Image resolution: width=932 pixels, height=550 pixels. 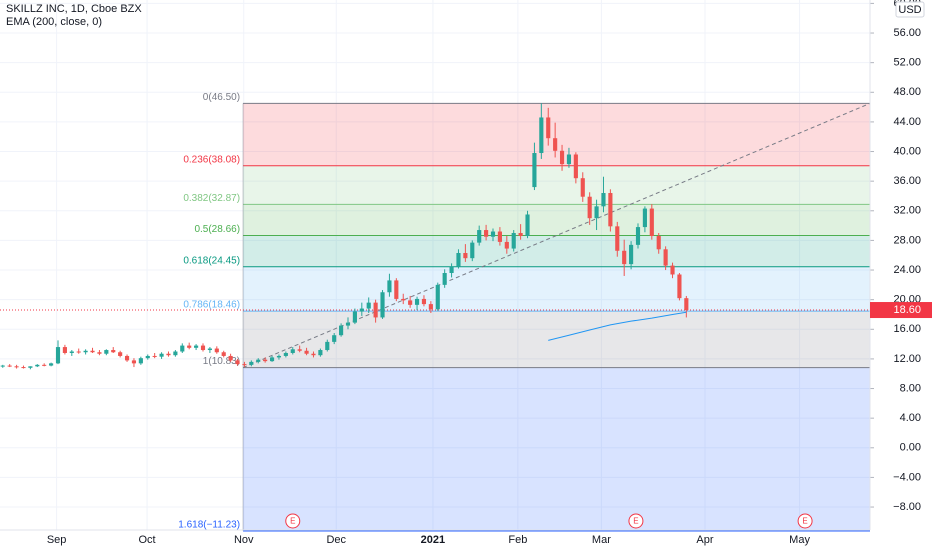 What do you see at coordinates (907, 270) in the screenshot?
I see `y-tick-label: 24.00` at bounding box center [907, 270].